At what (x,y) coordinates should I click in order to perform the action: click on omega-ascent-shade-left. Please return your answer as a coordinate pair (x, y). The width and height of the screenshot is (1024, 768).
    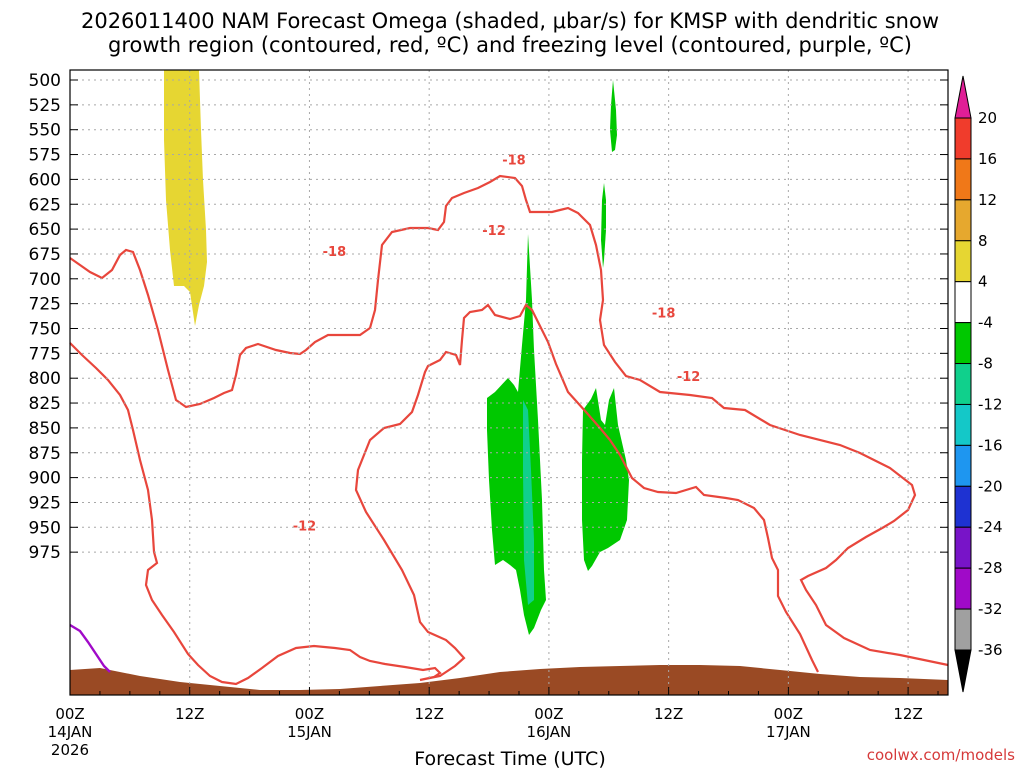
    Looking at the image, I should click on (516, 434).